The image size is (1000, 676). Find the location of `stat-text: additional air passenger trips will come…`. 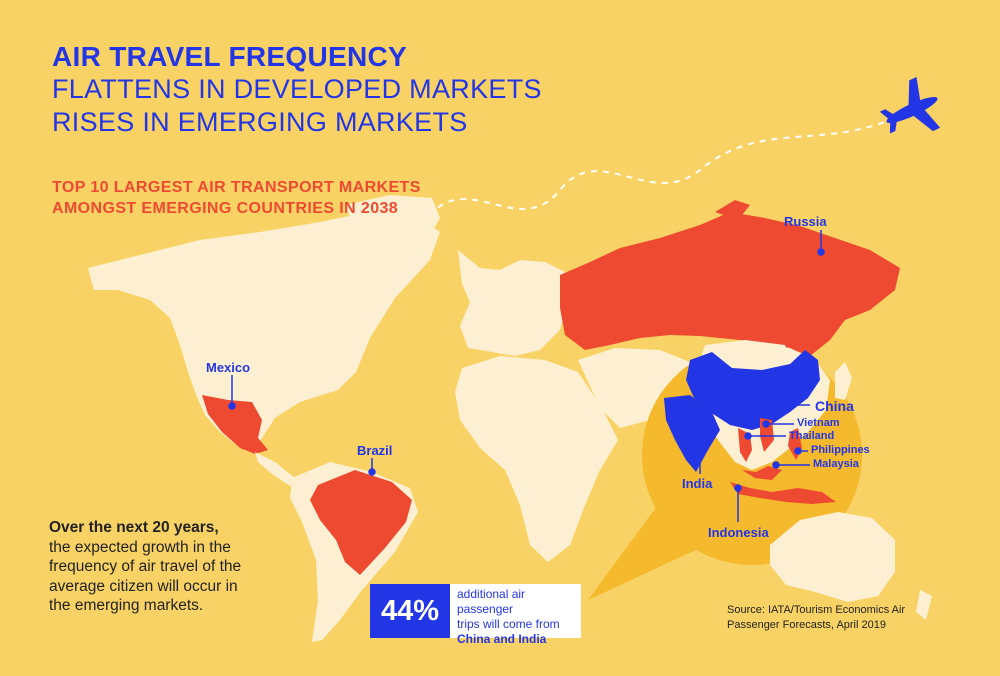

stat-text: additional air passenger trips will come… is located at coordinates (519, 617).